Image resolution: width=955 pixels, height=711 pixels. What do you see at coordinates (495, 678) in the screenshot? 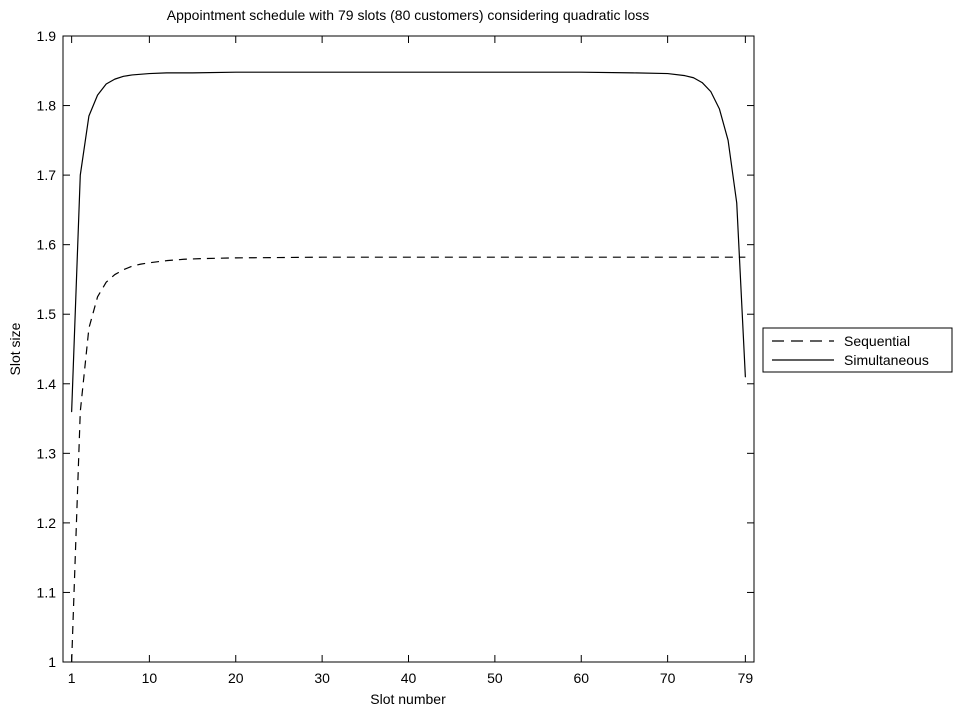
I see `x-tick-label-50: 50` at bounding box center [495, 678].